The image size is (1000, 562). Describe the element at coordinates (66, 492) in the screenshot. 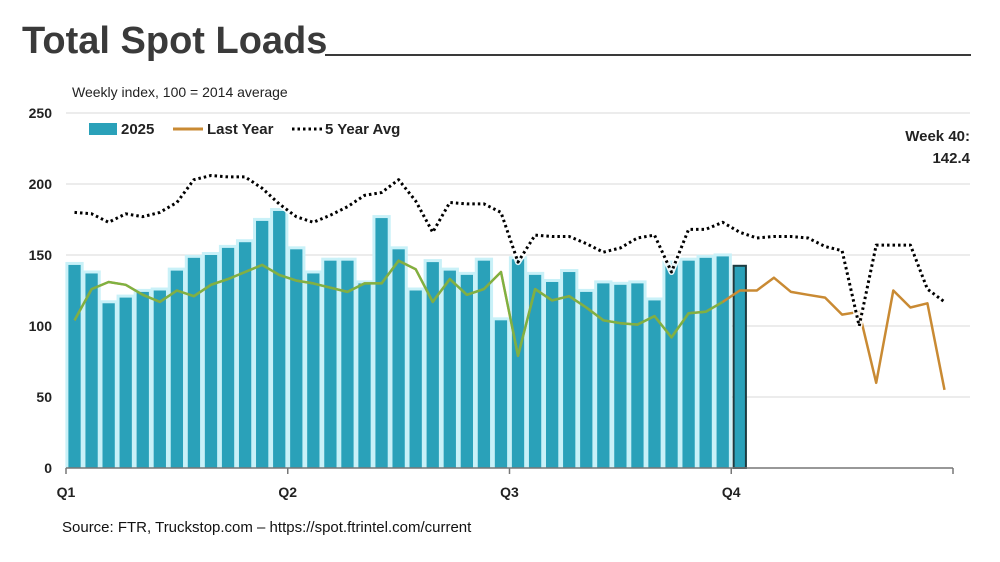

I see `x-tick-label: Q1` at that location.